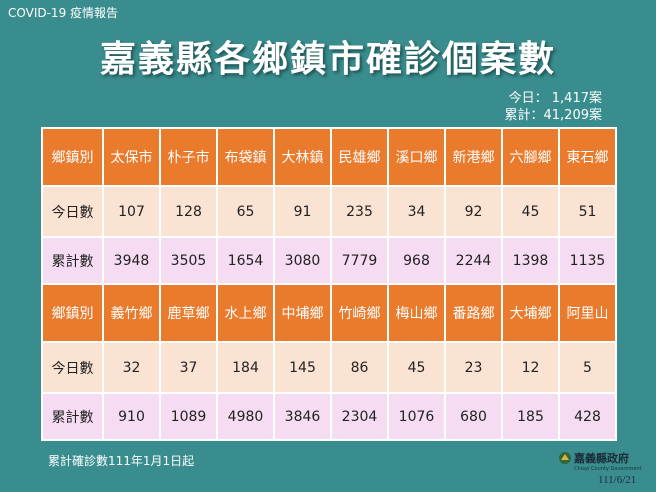 The image size is (656, 492). I want to click on logo-icon, so click(565, 458).